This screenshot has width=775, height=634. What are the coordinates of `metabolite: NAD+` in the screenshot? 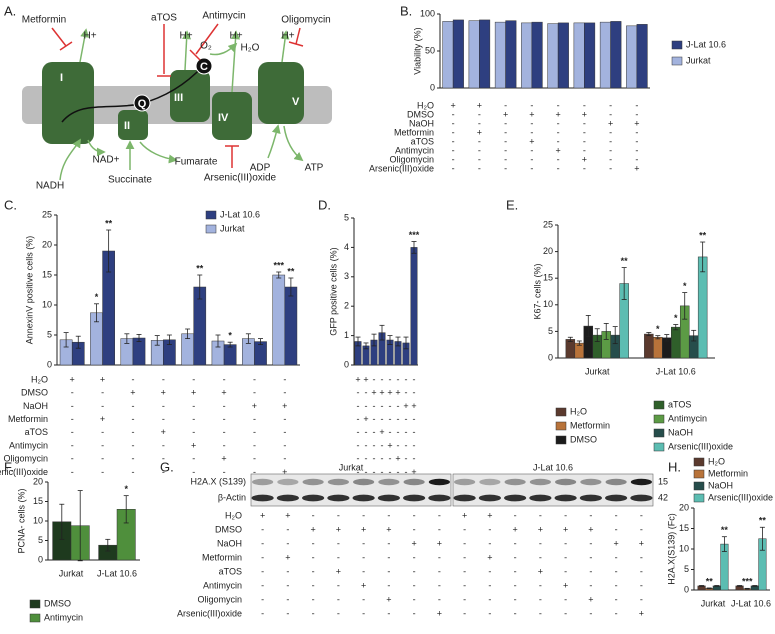 It's located at (106, 160).